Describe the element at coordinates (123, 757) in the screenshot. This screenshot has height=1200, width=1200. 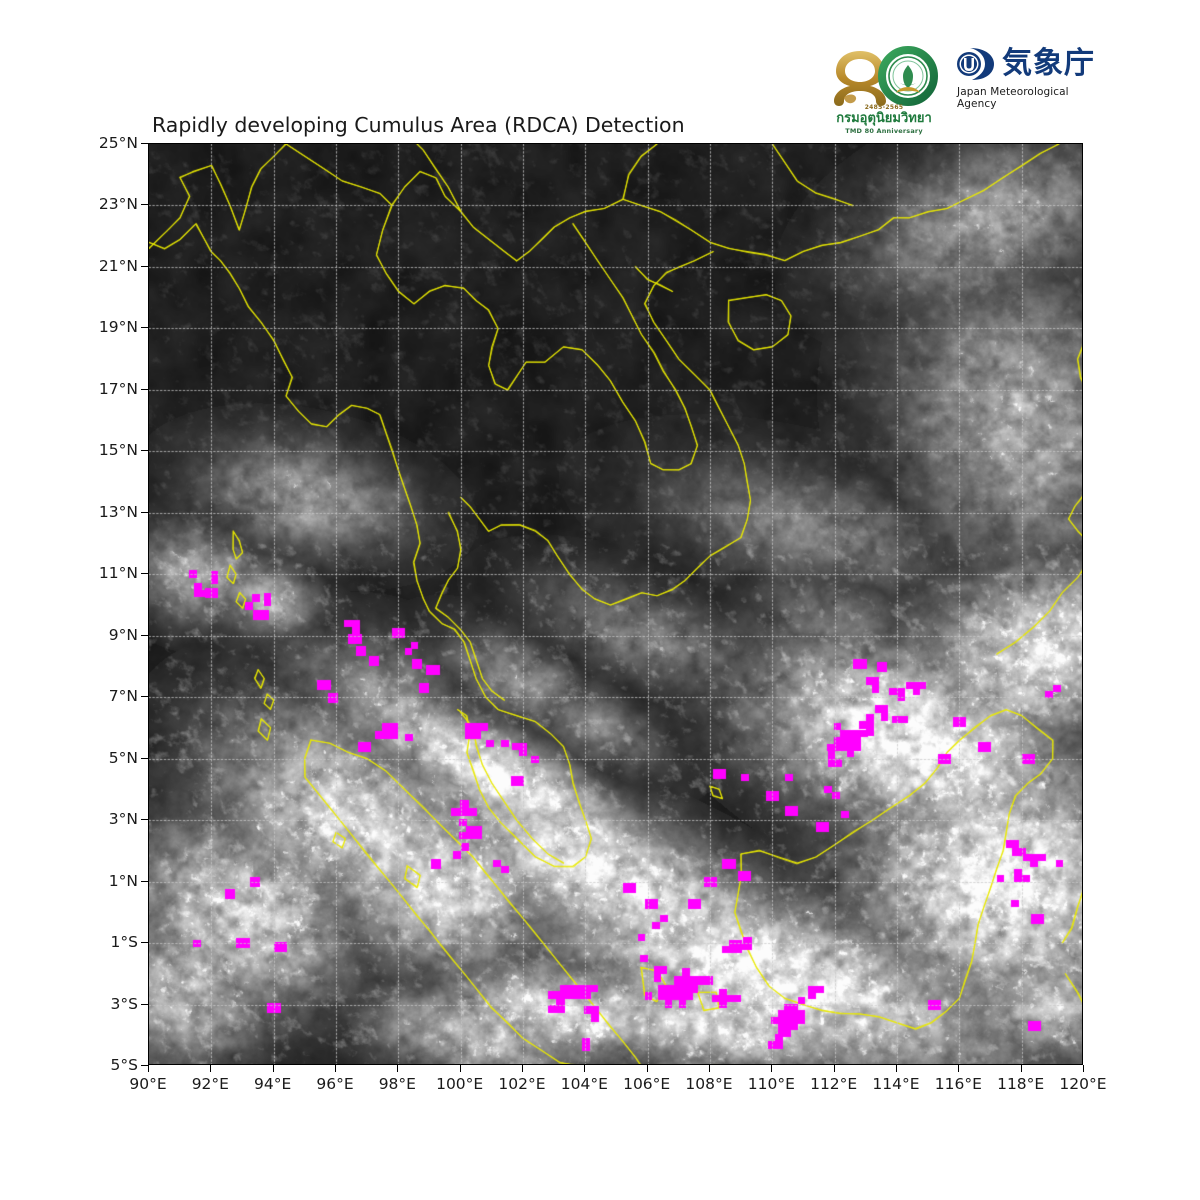
I see `y-axis-label: 5°N` at that location.